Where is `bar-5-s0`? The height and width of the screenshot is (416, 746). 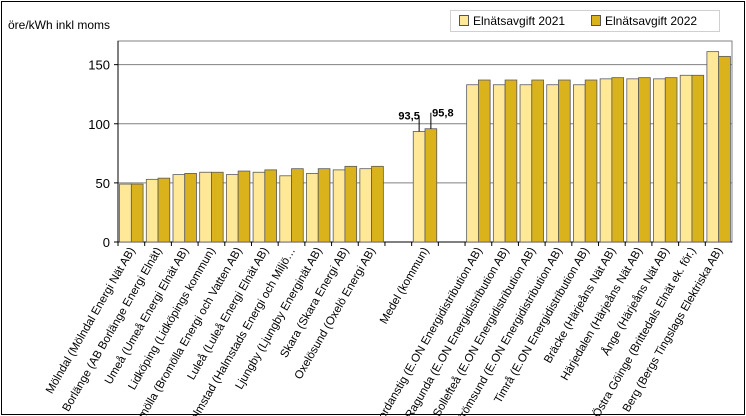
bar-5-s0 is located at coordinates (259, 207).